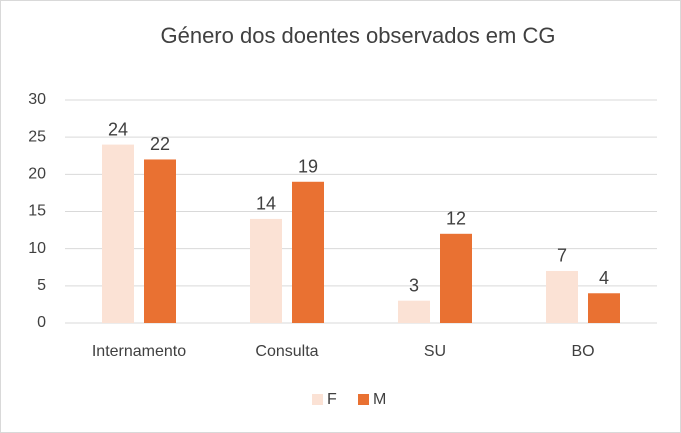 This screenshot has width=681, height=433. I want to click on chart-title: Género dos doentes observados em CG, so click(357, 35).